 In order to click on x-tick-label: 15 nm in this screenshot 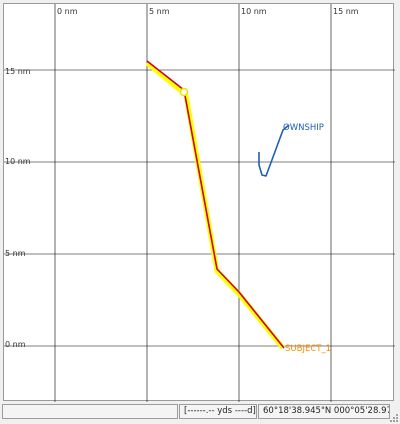, I will do `click(346, 11)`.